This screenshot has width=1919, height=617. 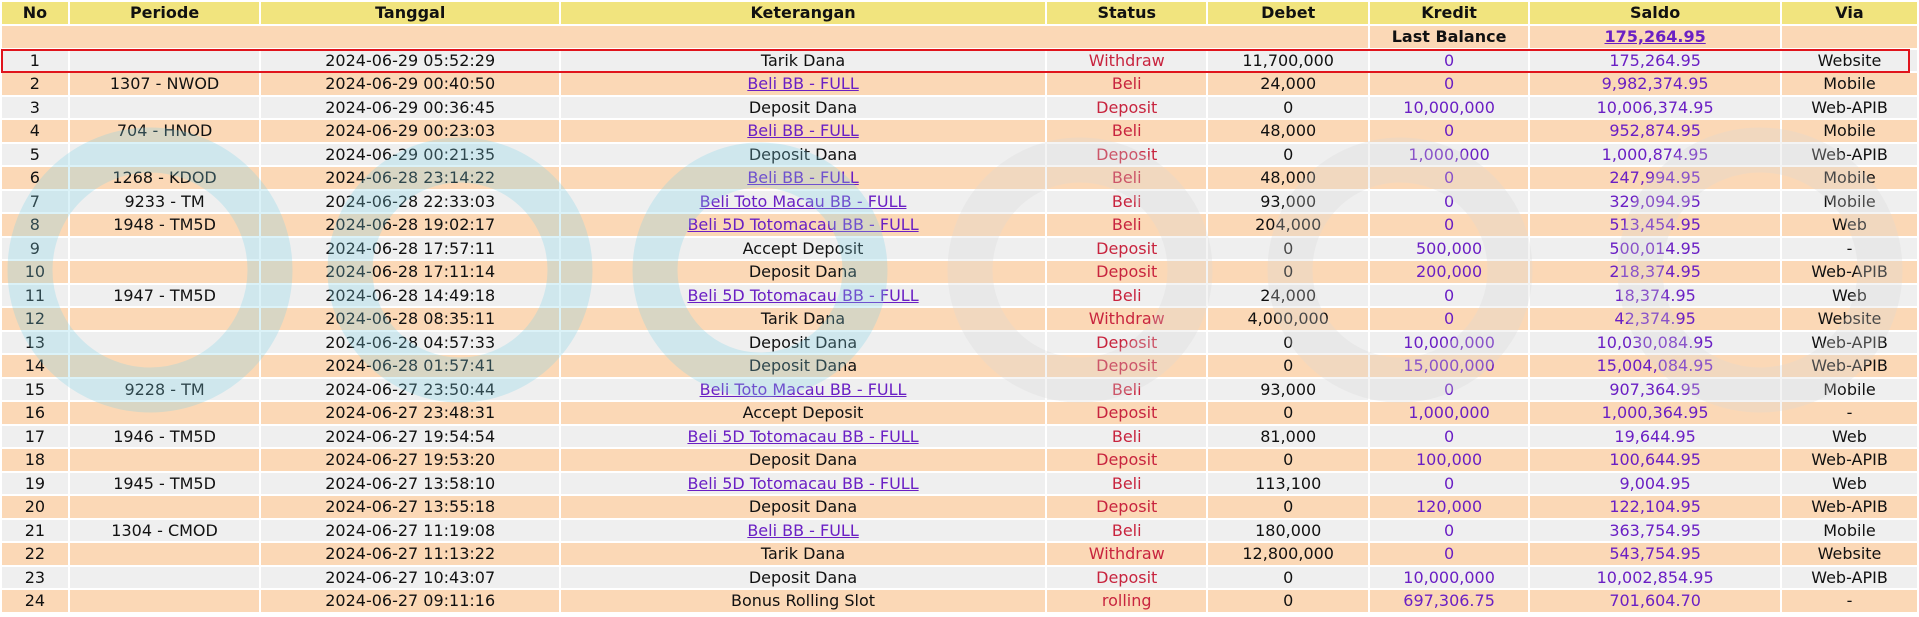 I want to click on cell-status: Withdraw, so click(x=1127, y=319).